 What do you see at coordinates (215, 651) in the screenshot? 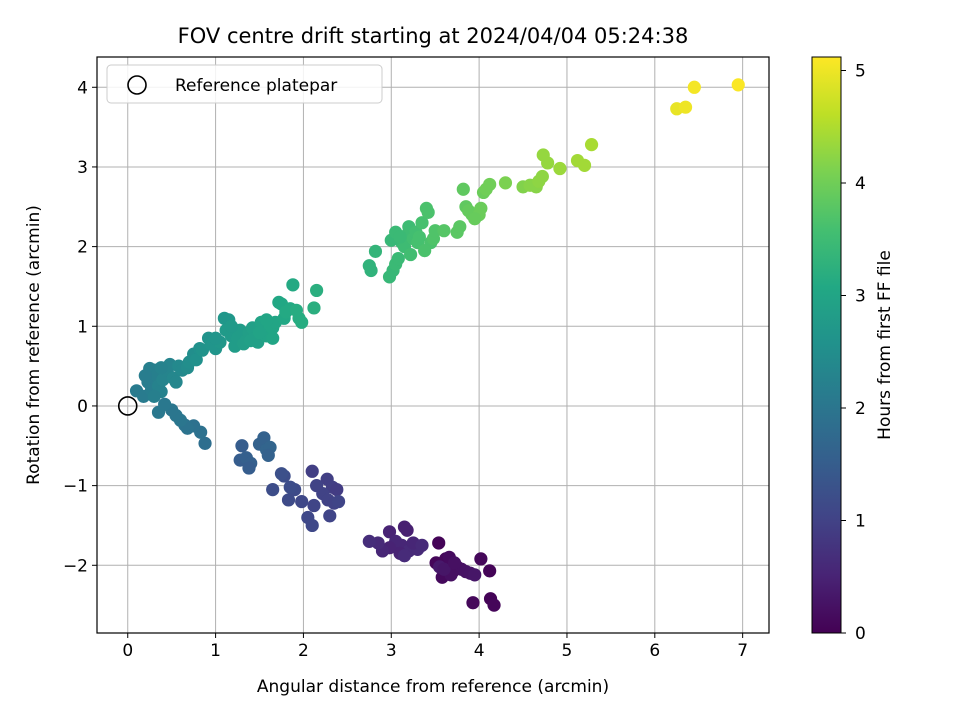
I see `x-tick-label: 1` at bounding box center [215, 651].